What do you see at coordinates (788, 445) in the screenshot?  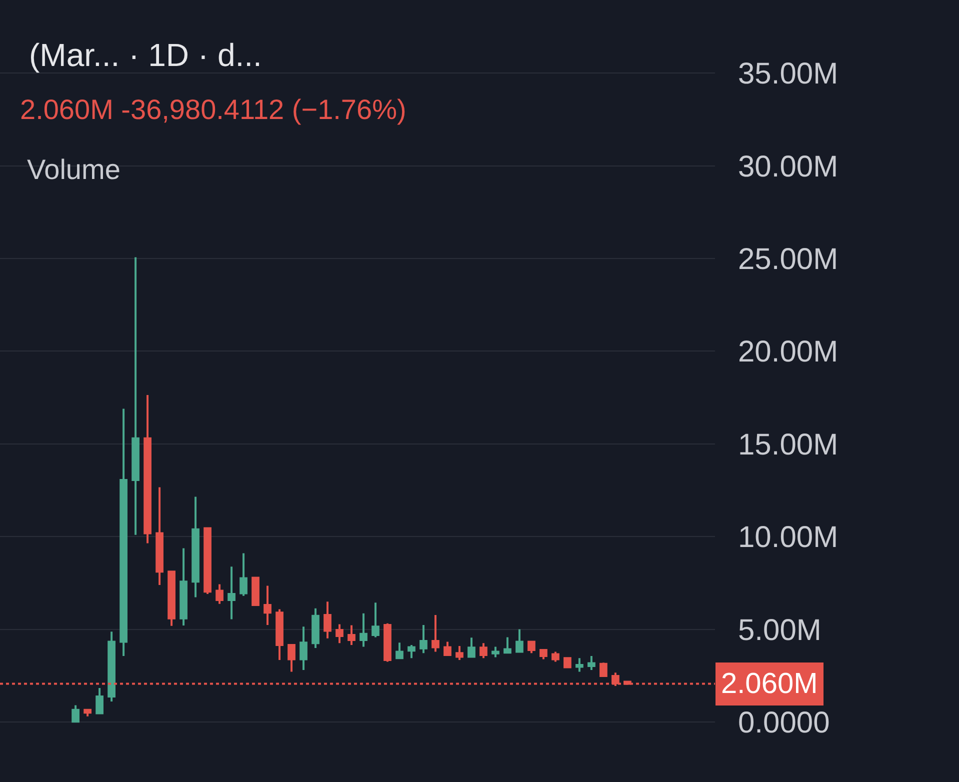 I see `y-tick-label: 15.00M` at bounding box center [788, 445].